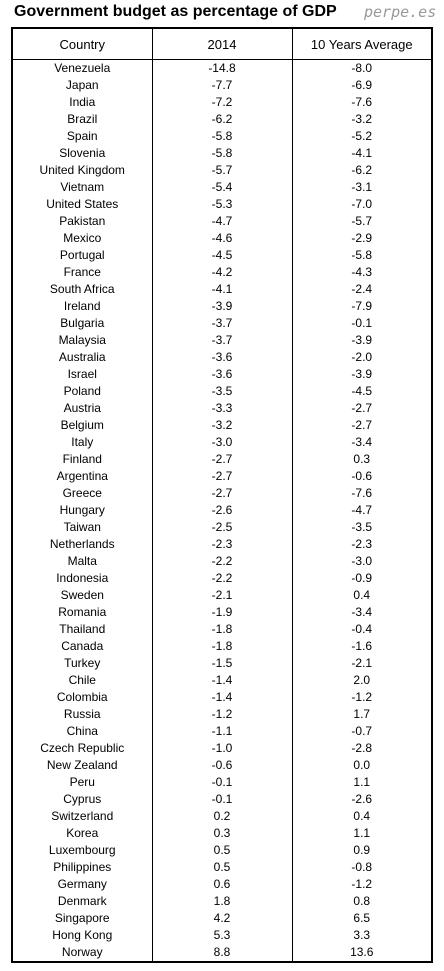  Describe the element at coordinates (361, 765) in the screenshot. I see `value-cell: 0.0` at that location.